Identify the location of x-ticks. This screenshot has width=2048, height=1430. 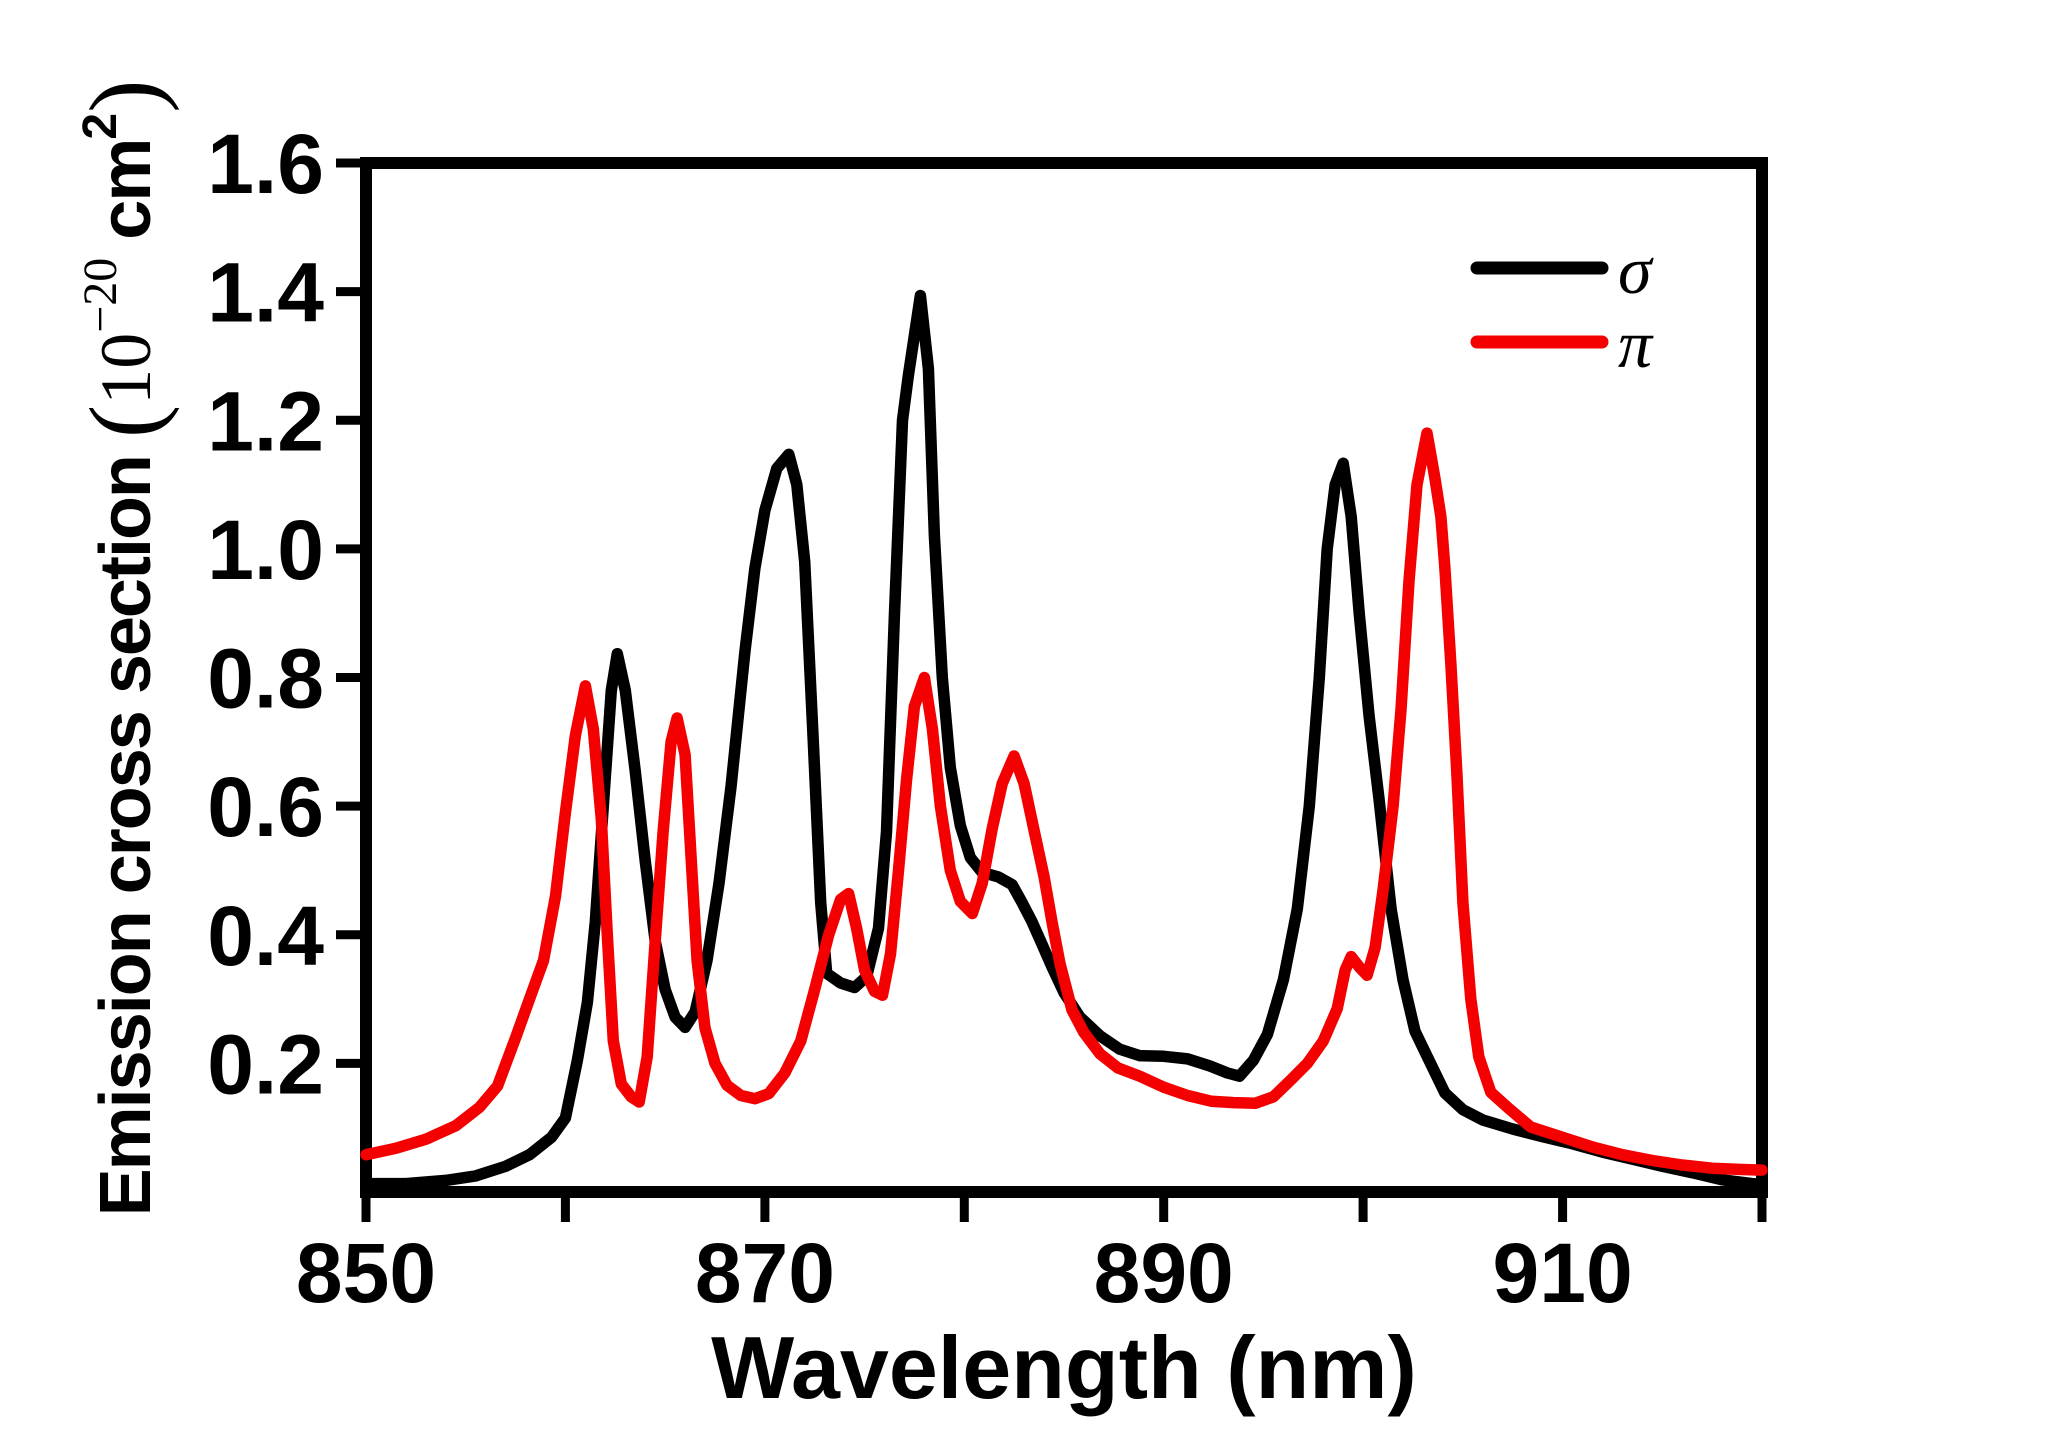
(1064, 1209).